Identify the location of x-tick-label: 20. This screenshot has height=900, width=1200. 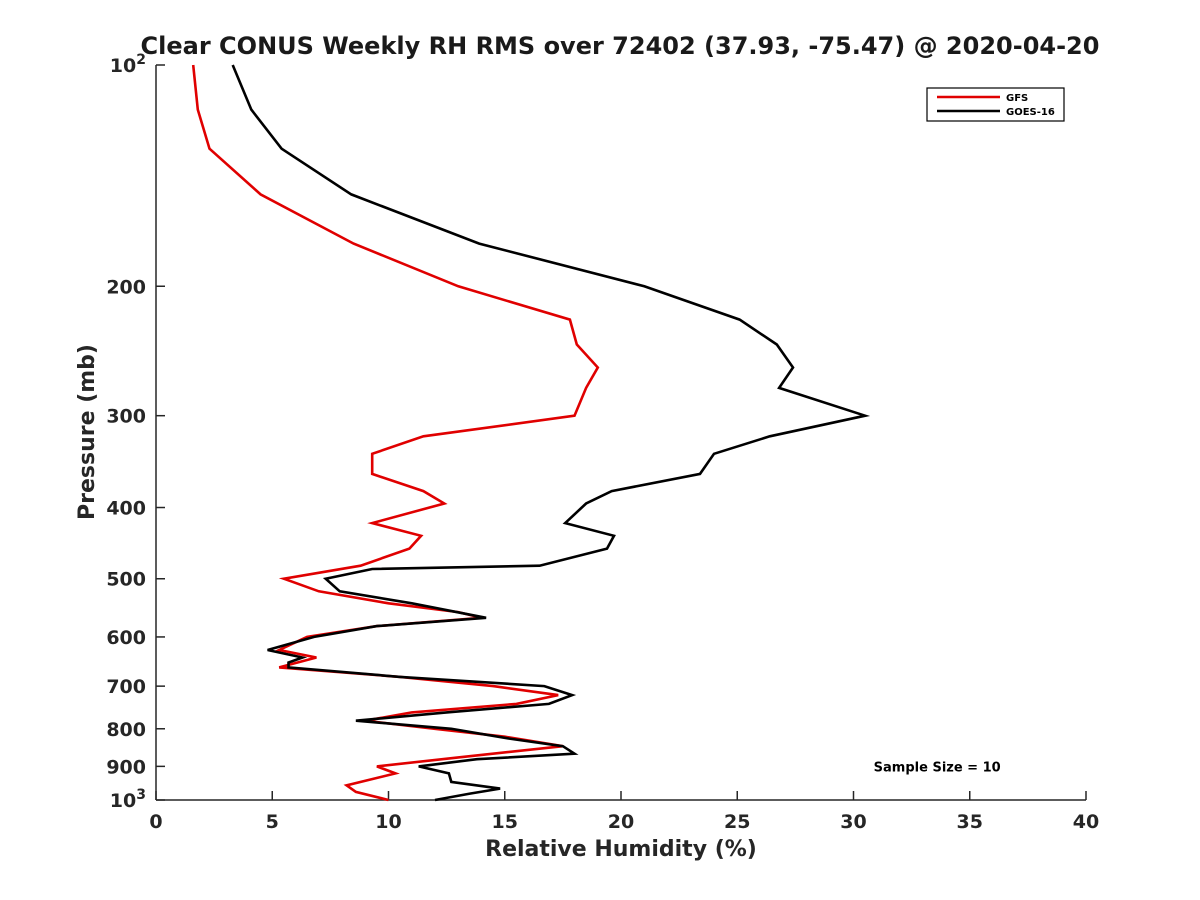
(621, 822).